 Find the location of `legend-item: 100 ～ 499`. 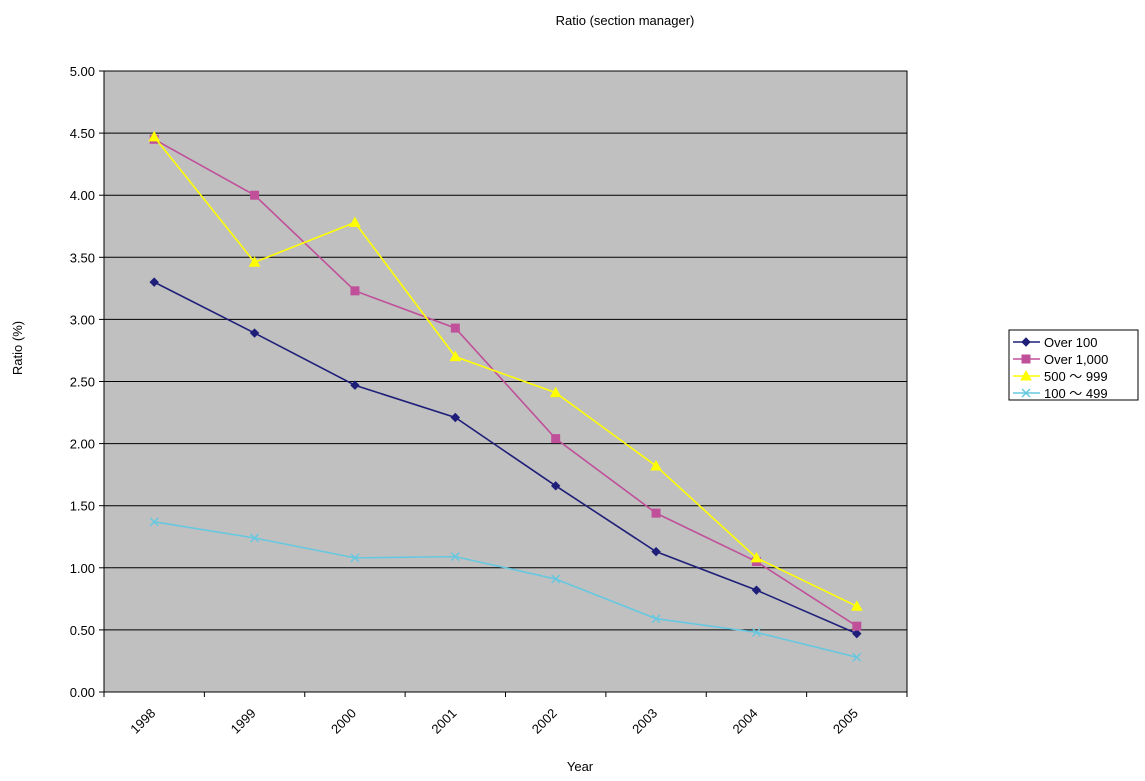

legend-item: 100 ～ 499 is located at coordinates (1060, 393).